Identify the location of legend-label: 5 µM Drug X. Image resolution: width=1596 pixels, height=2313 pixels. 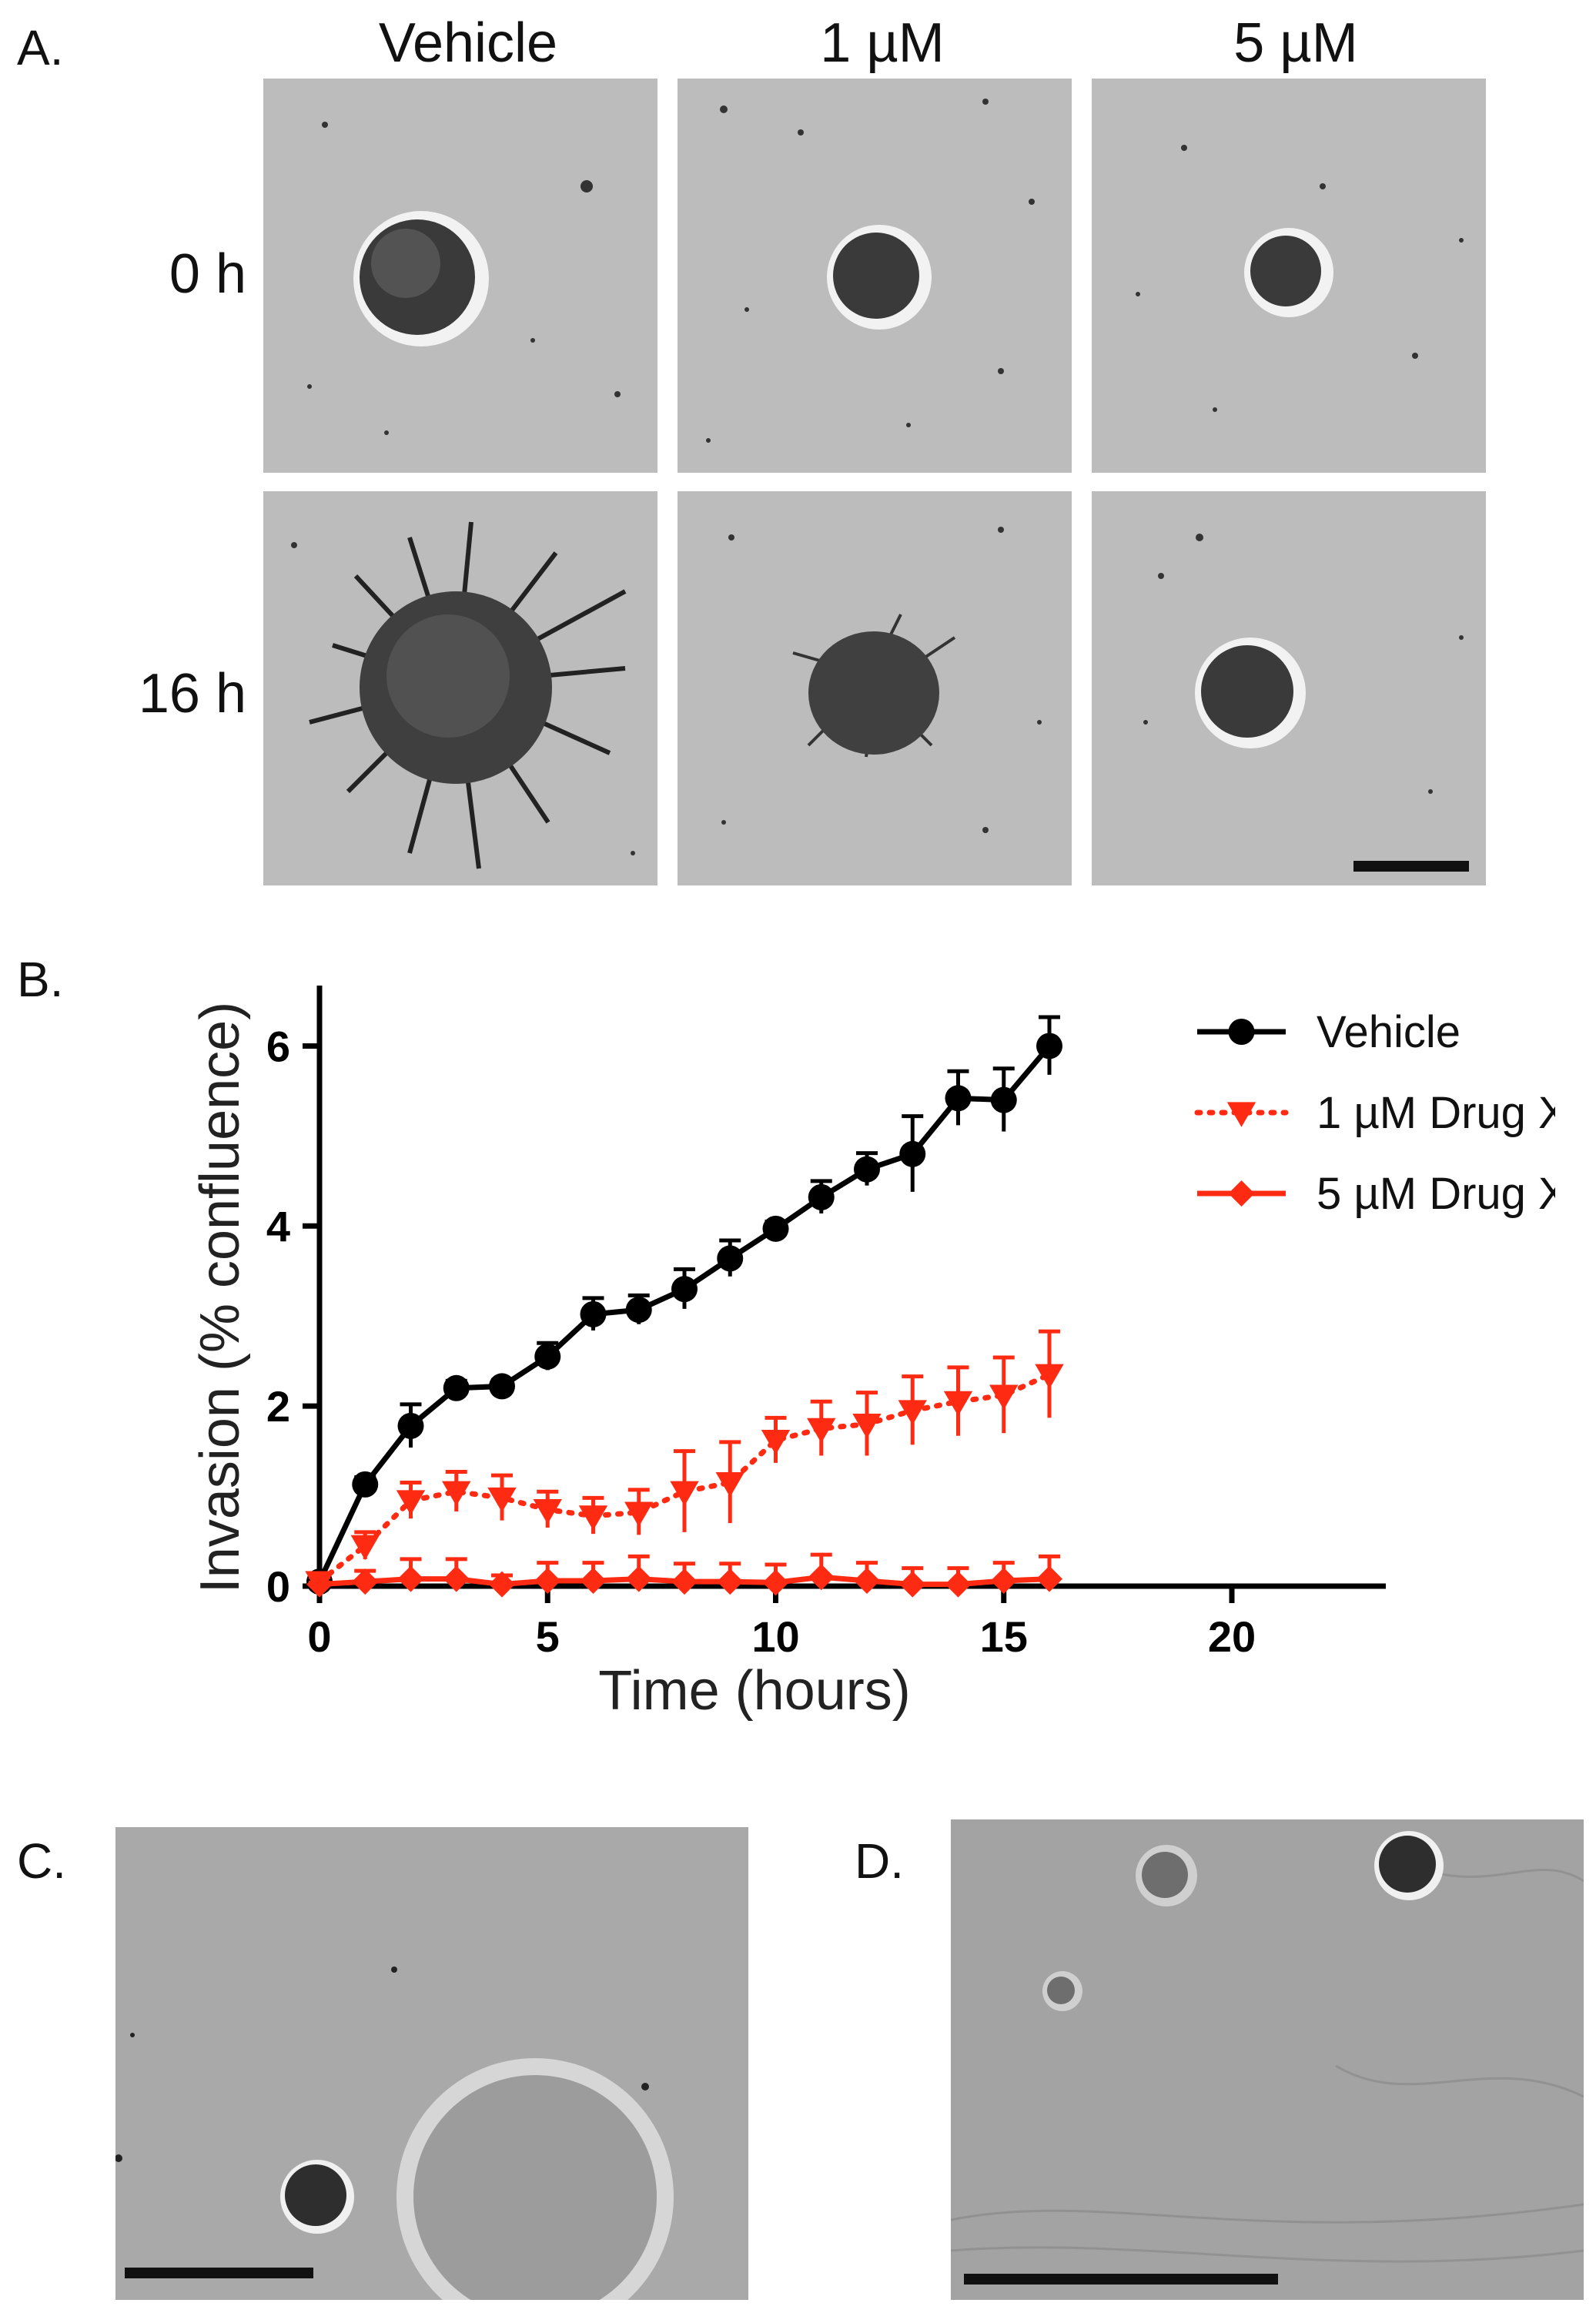
(1436, 1194).